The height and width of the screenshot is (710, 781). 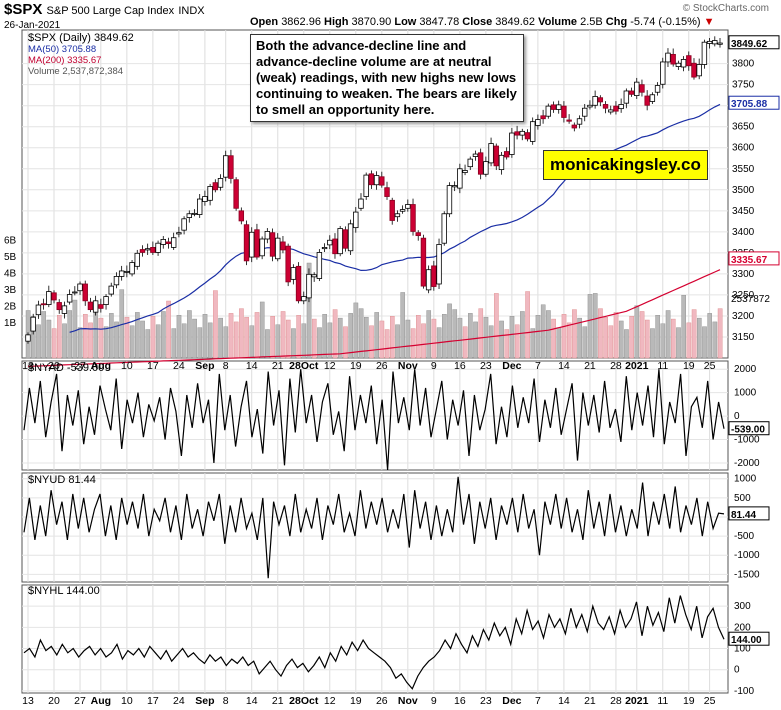 What do you see at coordinates (637, 701) in the screenshot?
I see `x-tick-label: 2021` at bounding box center [637, 701].